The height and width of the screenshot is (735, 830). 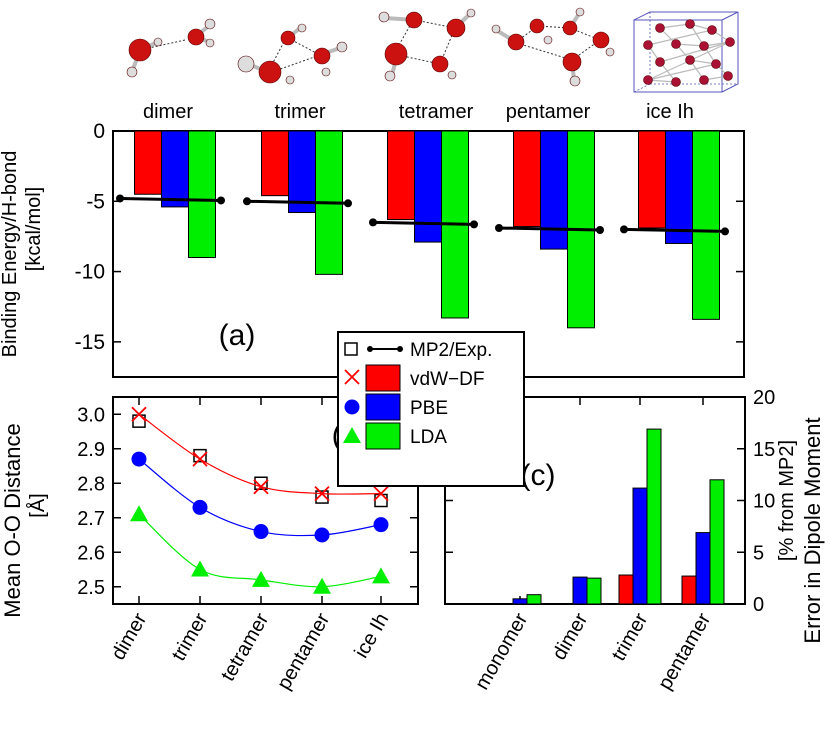 What do you see at coordinates (12, 520) in the screenshot?
I see `y-axis-label: Mean O-O Distance` at bounding box center [12, 520].